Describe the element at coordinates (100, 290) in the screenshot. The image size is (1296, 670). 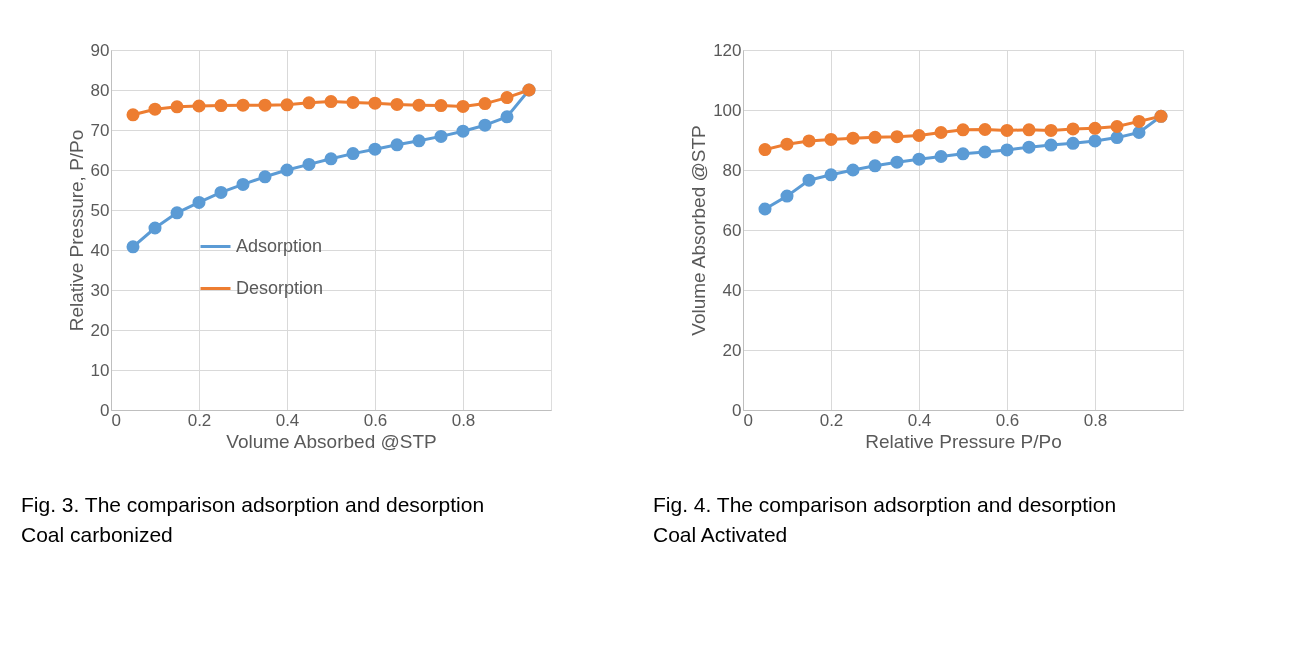
I see `y-tick-label: 30` at that location.